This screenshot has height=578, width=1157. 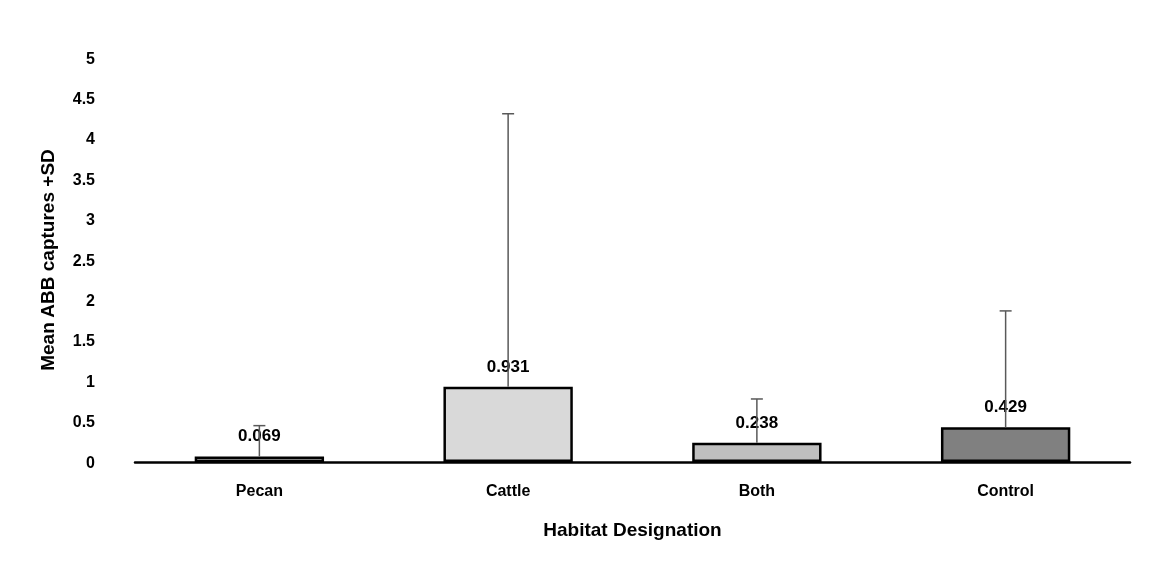 I want to click on y-tick-label: 4.5, so click(x=84, y=98).